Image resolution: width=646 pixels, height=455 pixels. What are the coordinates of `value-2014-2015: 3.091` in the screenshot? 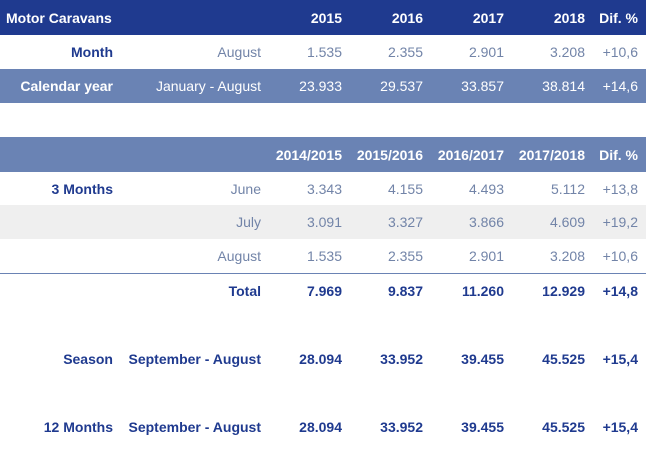 It's located at (324, 222).